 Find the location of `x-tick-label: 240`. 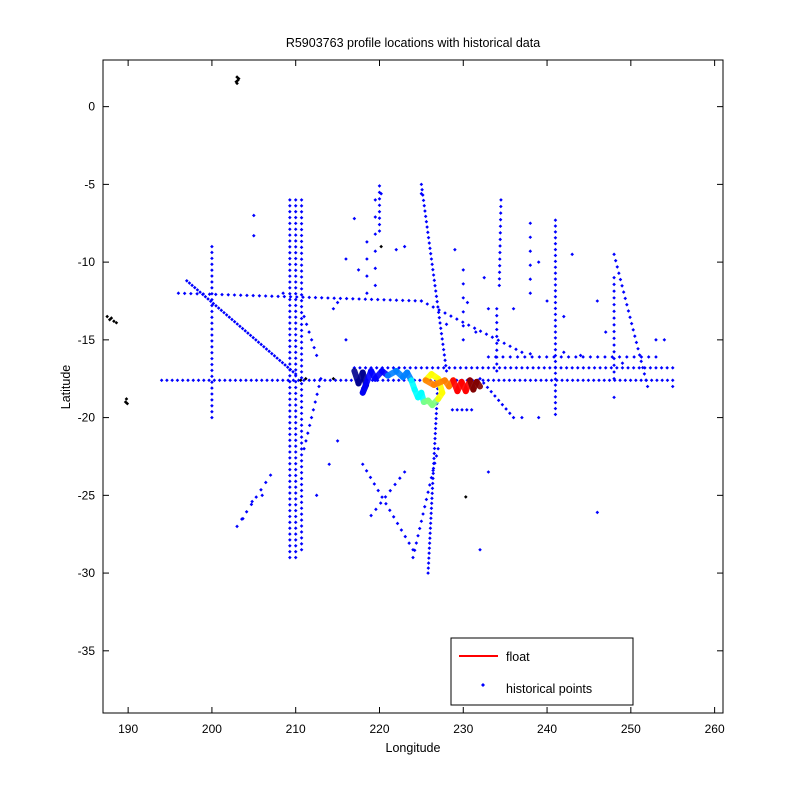

x-tick-label: 240 is located at coordinates (547, 729).